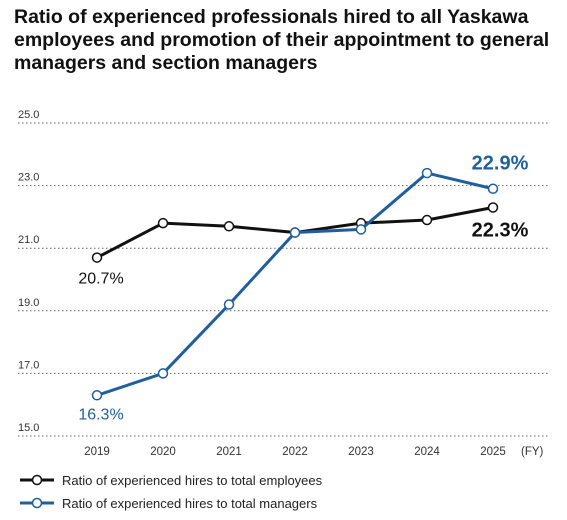  Describe the element at coordinates (229, 452) in the screenshot. I see `x-tick-label: 2021` at that location.